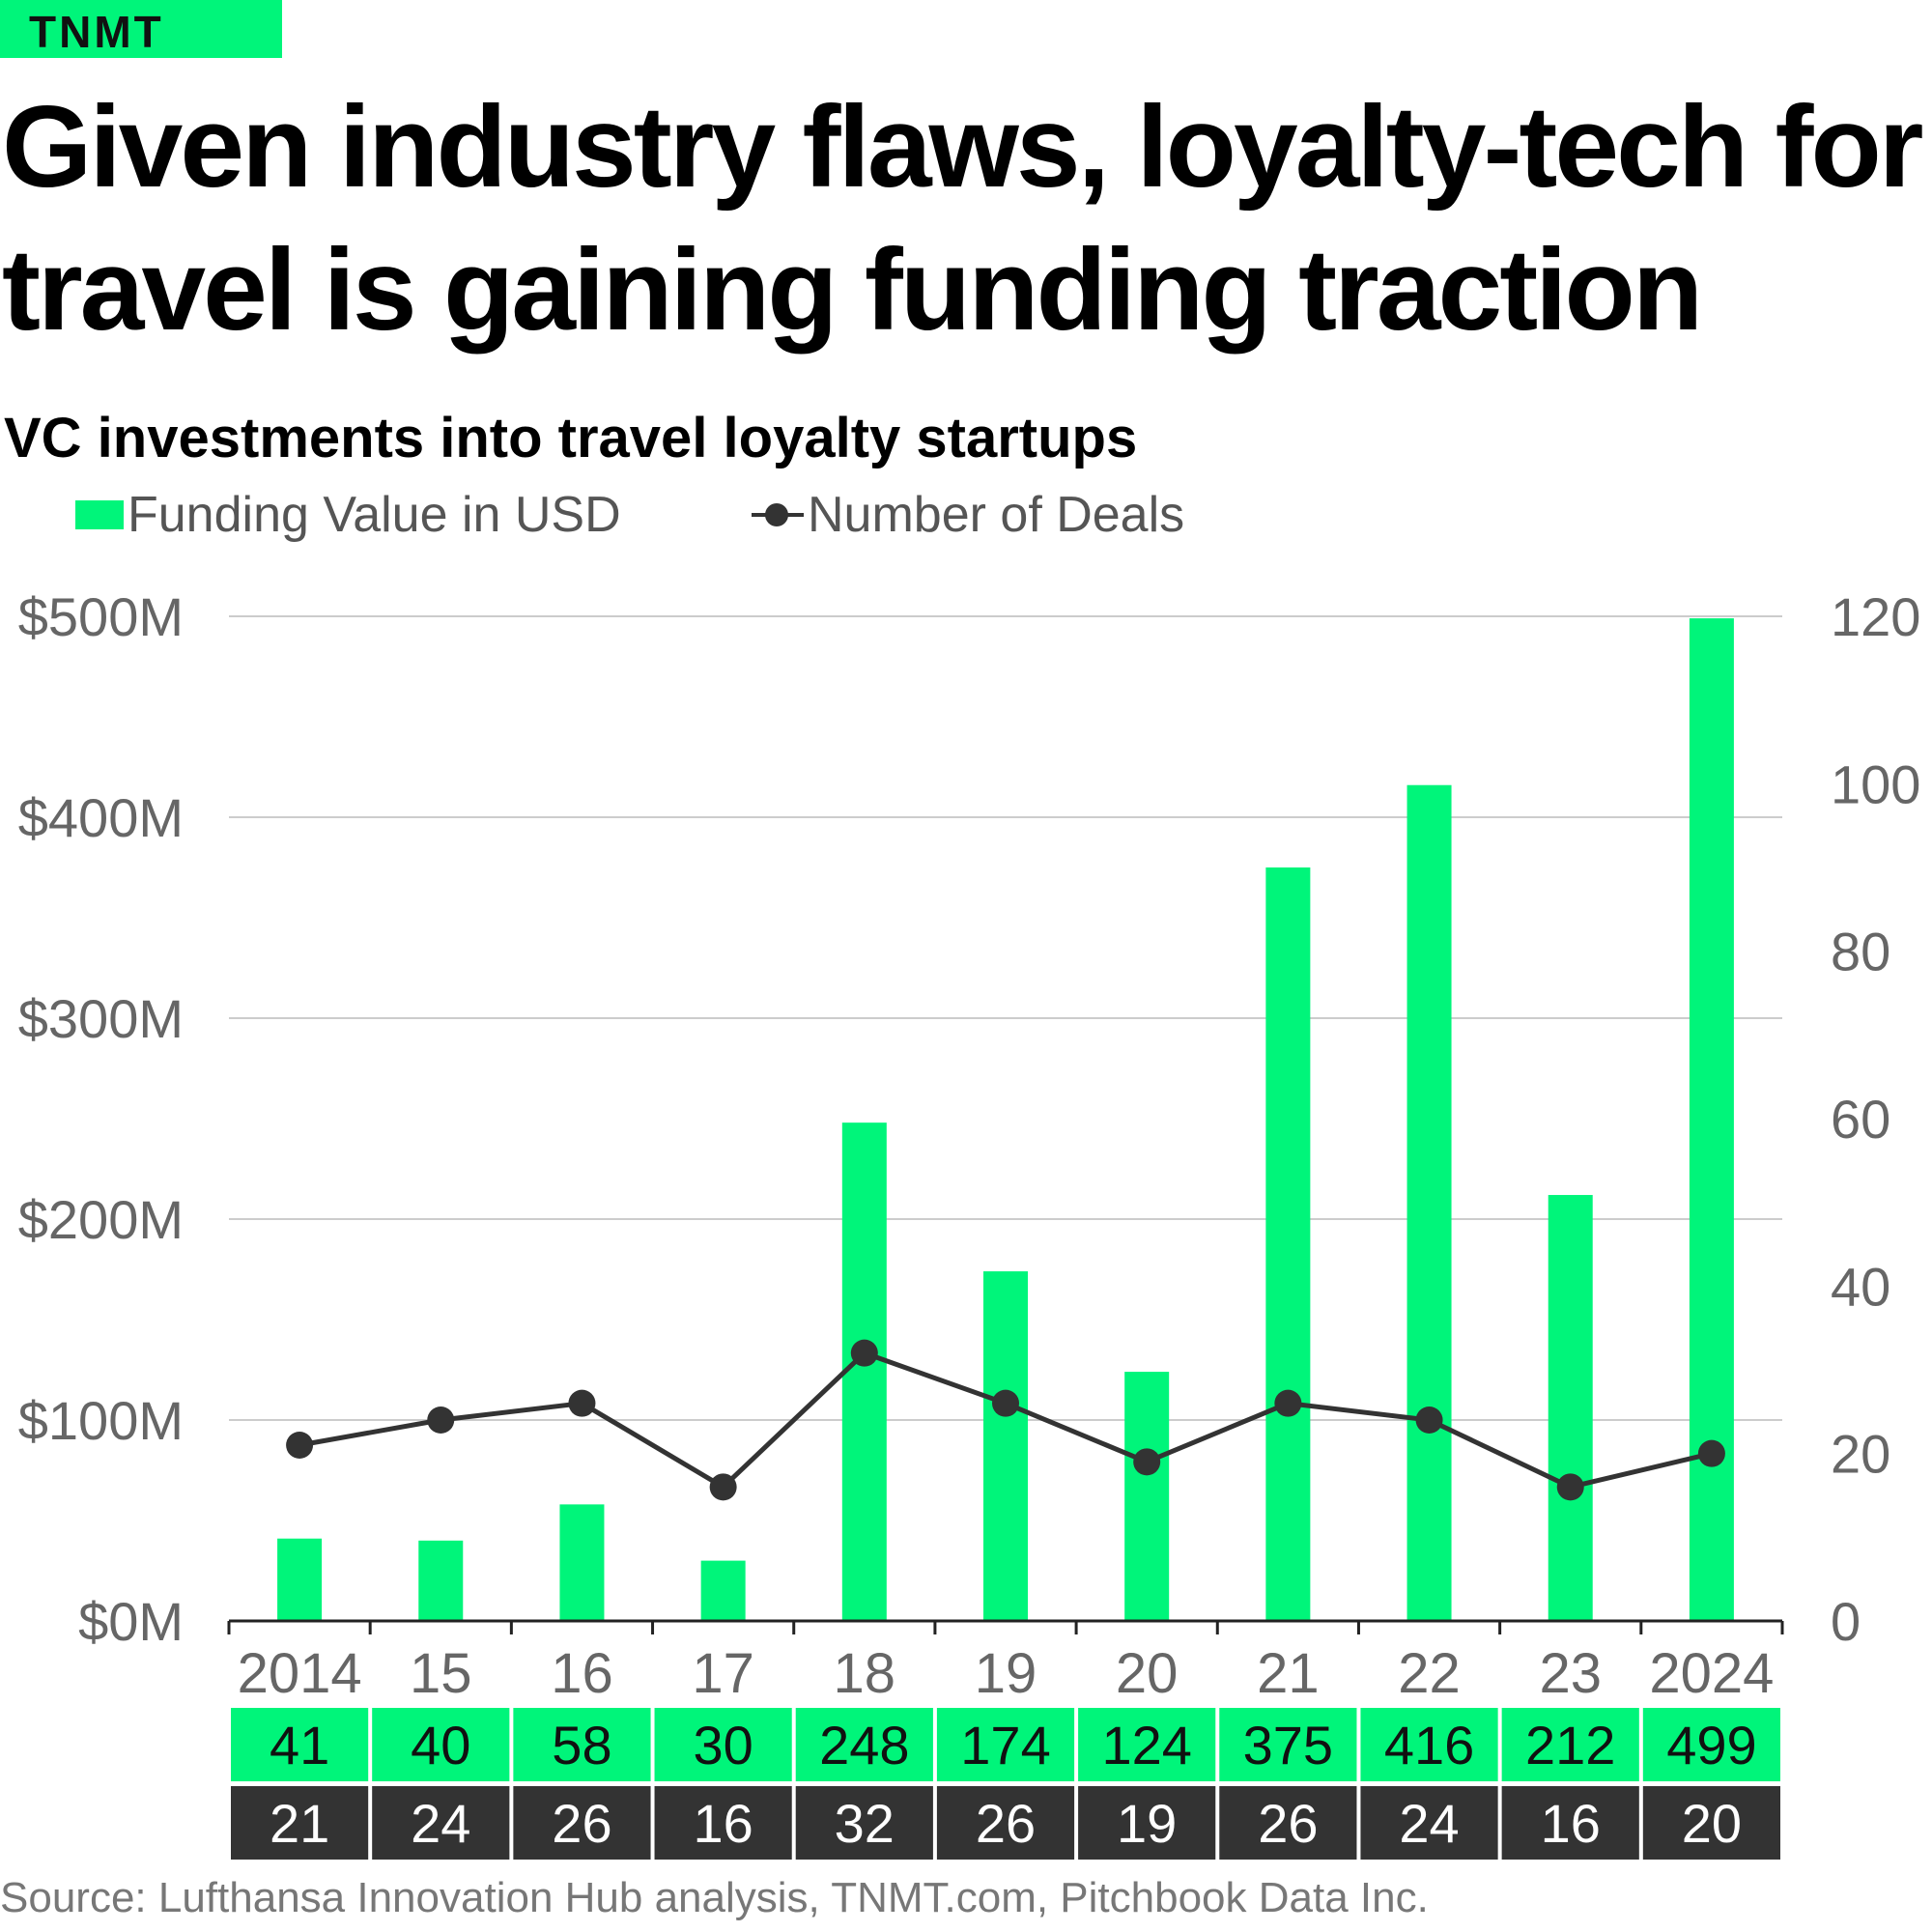  I want to click on legend-funding-swatch, so click(99, 514).